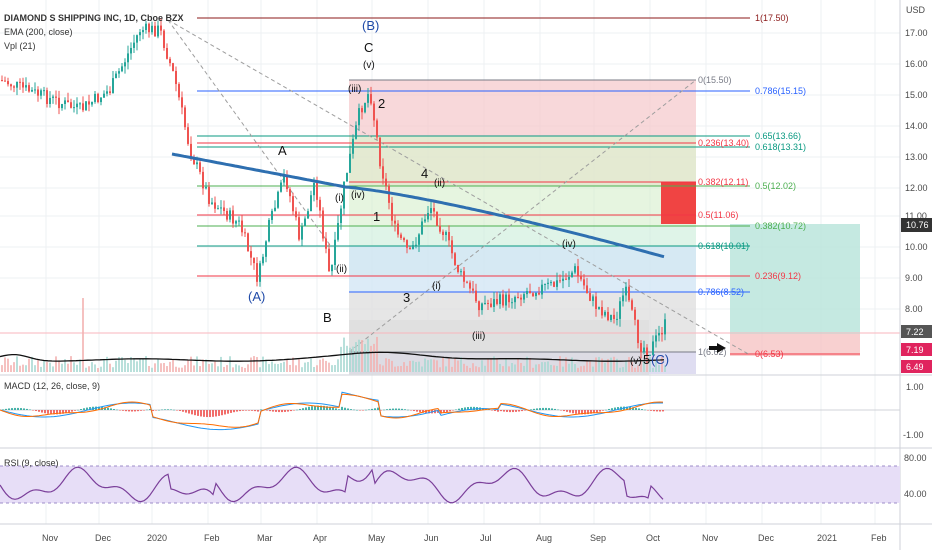 This screenshot has width=932, height=550. I want to click on rsi-tick: 80.00, so click(915, 458).